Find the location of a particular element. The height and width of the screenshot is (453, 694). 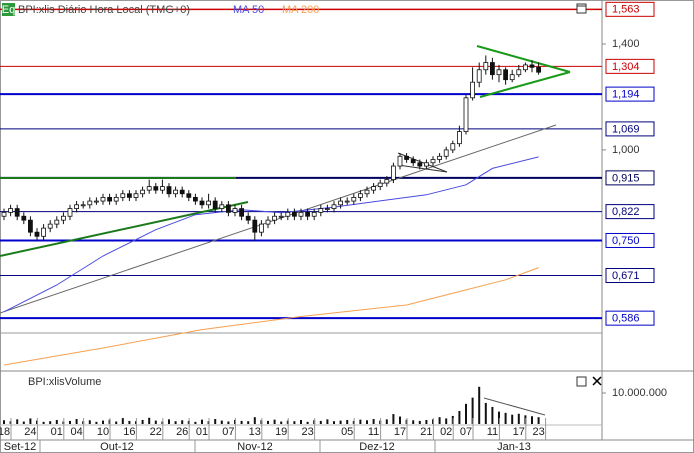

month-label: Set-12 is located at coordinates (20, 447).